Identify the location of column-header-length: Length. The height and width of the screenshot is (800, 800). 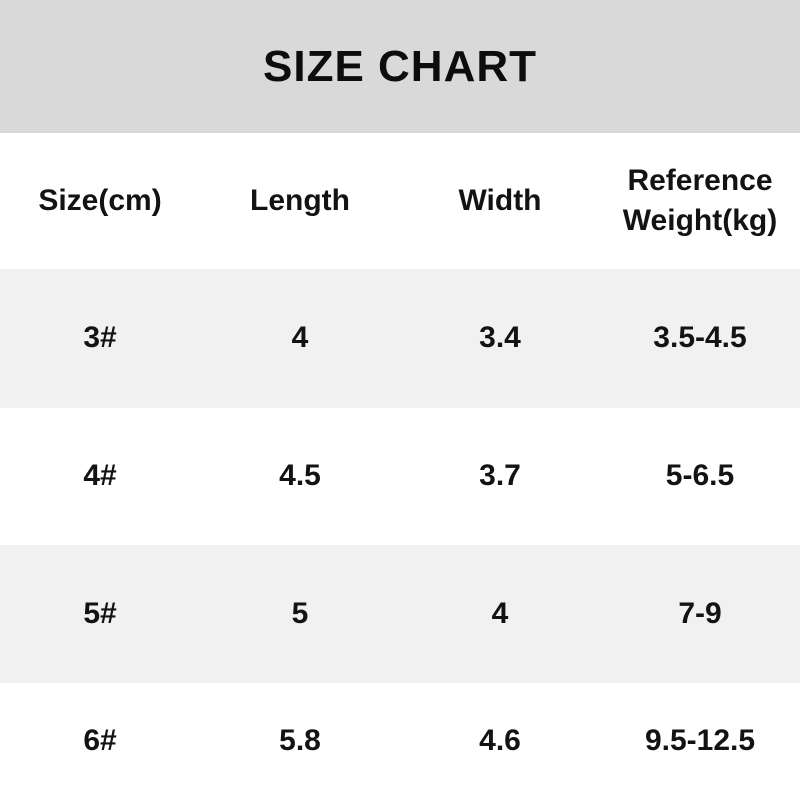
(300, 200).